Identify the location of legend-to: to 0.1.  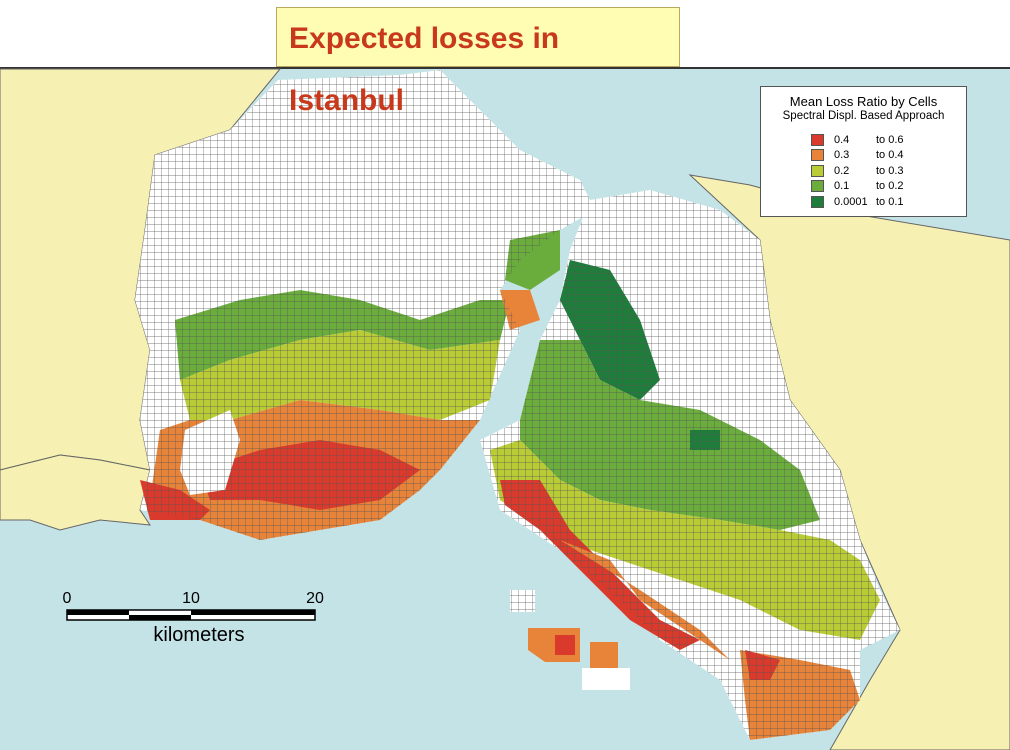
(890, 201).